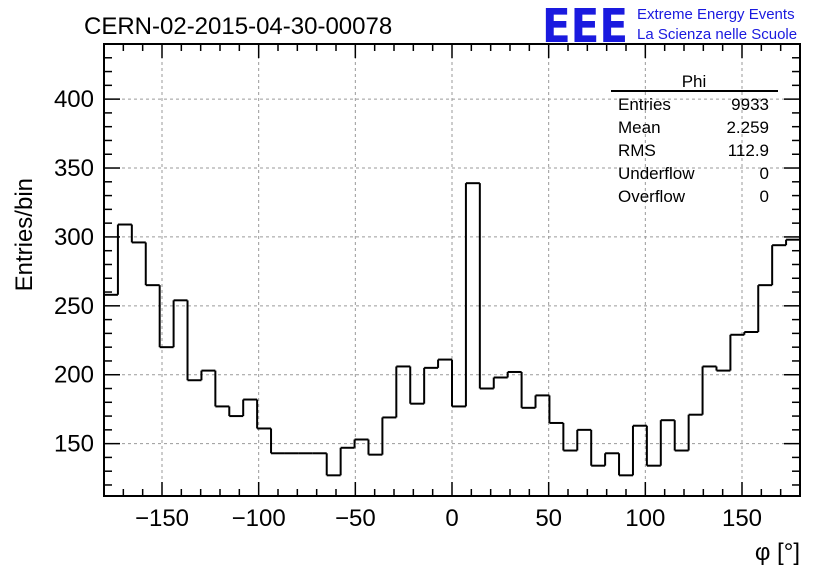 This screenshot has width=836, height=572. I want to click on x-tick-label: 100, so click(645, 518).